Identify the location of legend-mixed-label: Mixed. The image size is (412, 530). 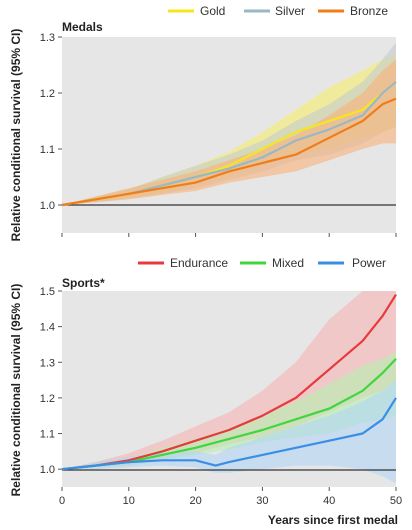
(288, 263).